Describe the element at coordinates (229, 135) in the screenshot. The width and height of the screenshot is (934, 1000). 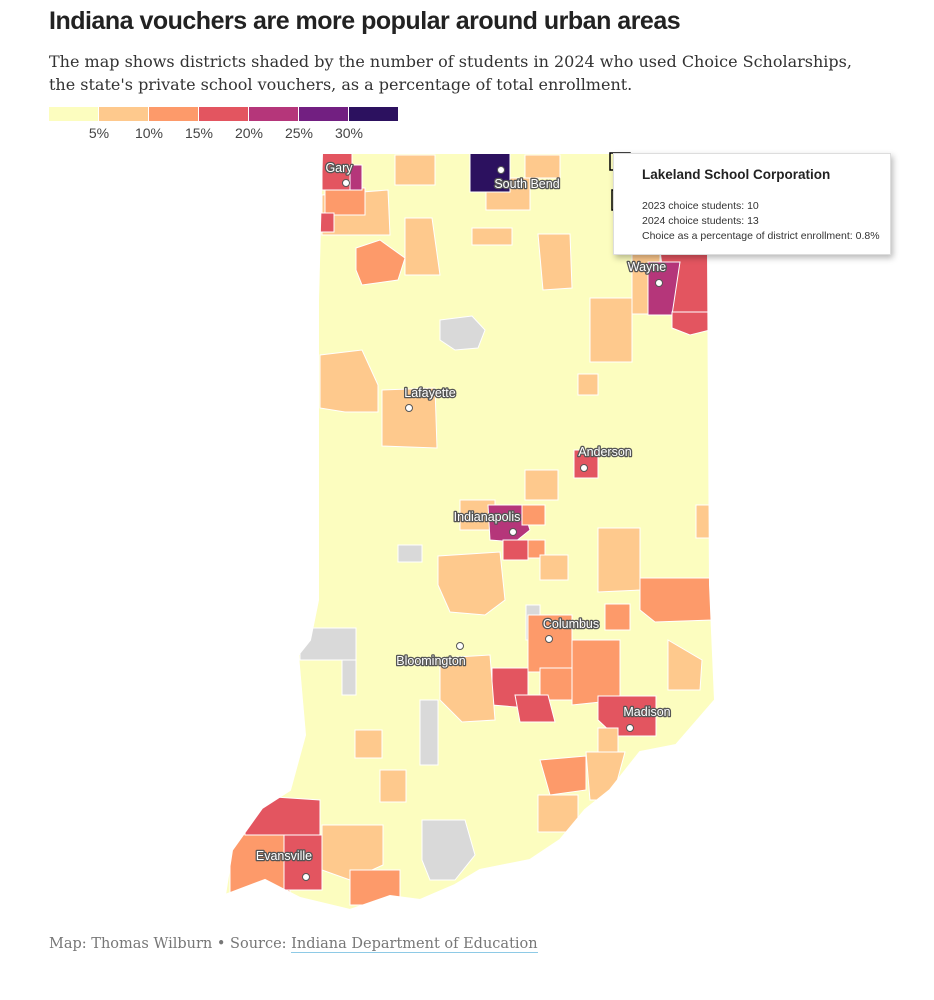
I see `legend-labels: 5% 10% 15% 20% 25% 30%` at that location.